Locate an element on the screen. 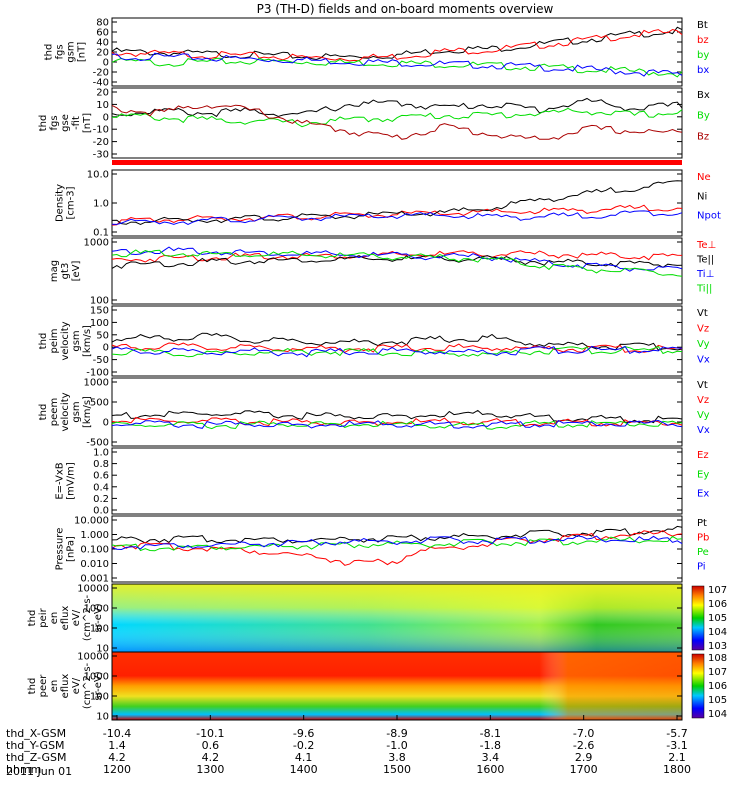 The width and height of the screenshot is (750, 804). legend-entry: Vz is located at coordinates (703, 329).